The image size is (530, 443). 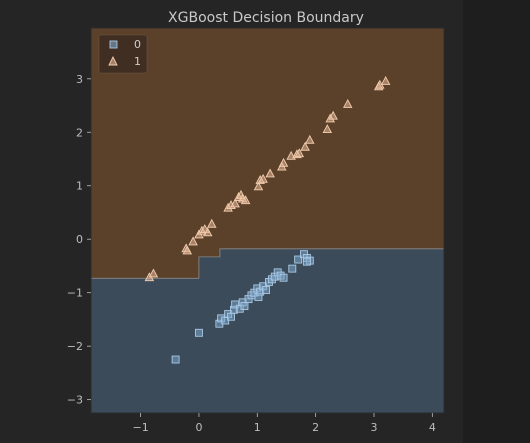 What do you see at coordinates (198, 427) in the screenshot?
I see `x-tick-label: 0` at bounding box center [198, 427].